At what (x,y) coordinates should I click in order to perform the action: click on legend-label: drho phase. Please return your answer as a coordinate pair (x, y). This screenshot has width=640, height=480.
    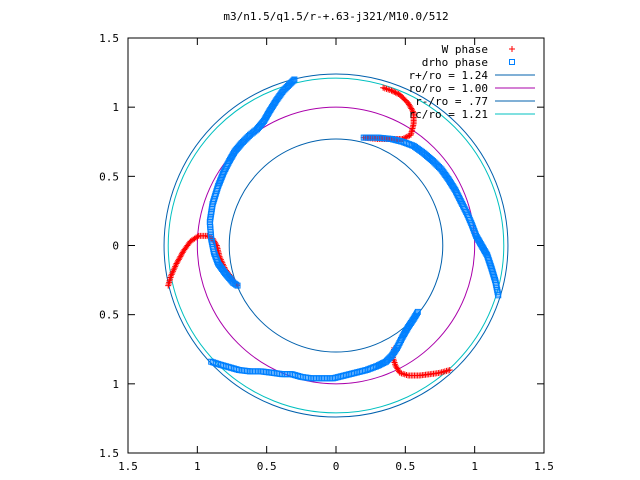
    Looking at the image, I should click on (455, 62).